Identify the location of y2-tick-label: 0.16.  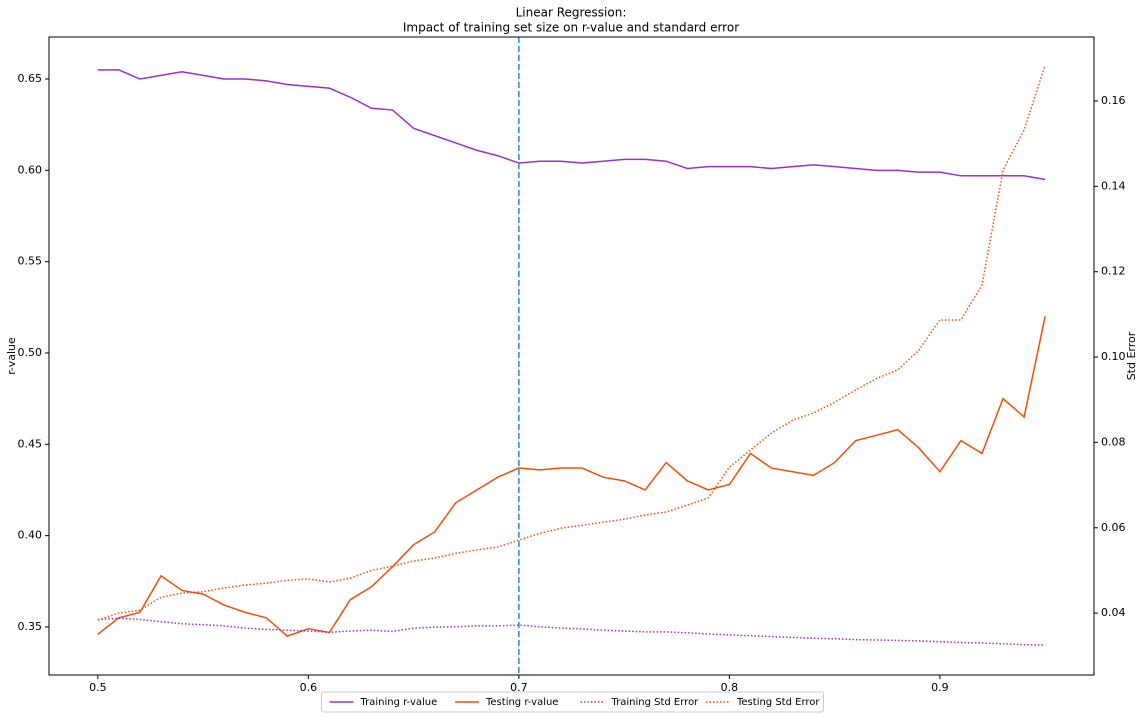
(1113, 100).